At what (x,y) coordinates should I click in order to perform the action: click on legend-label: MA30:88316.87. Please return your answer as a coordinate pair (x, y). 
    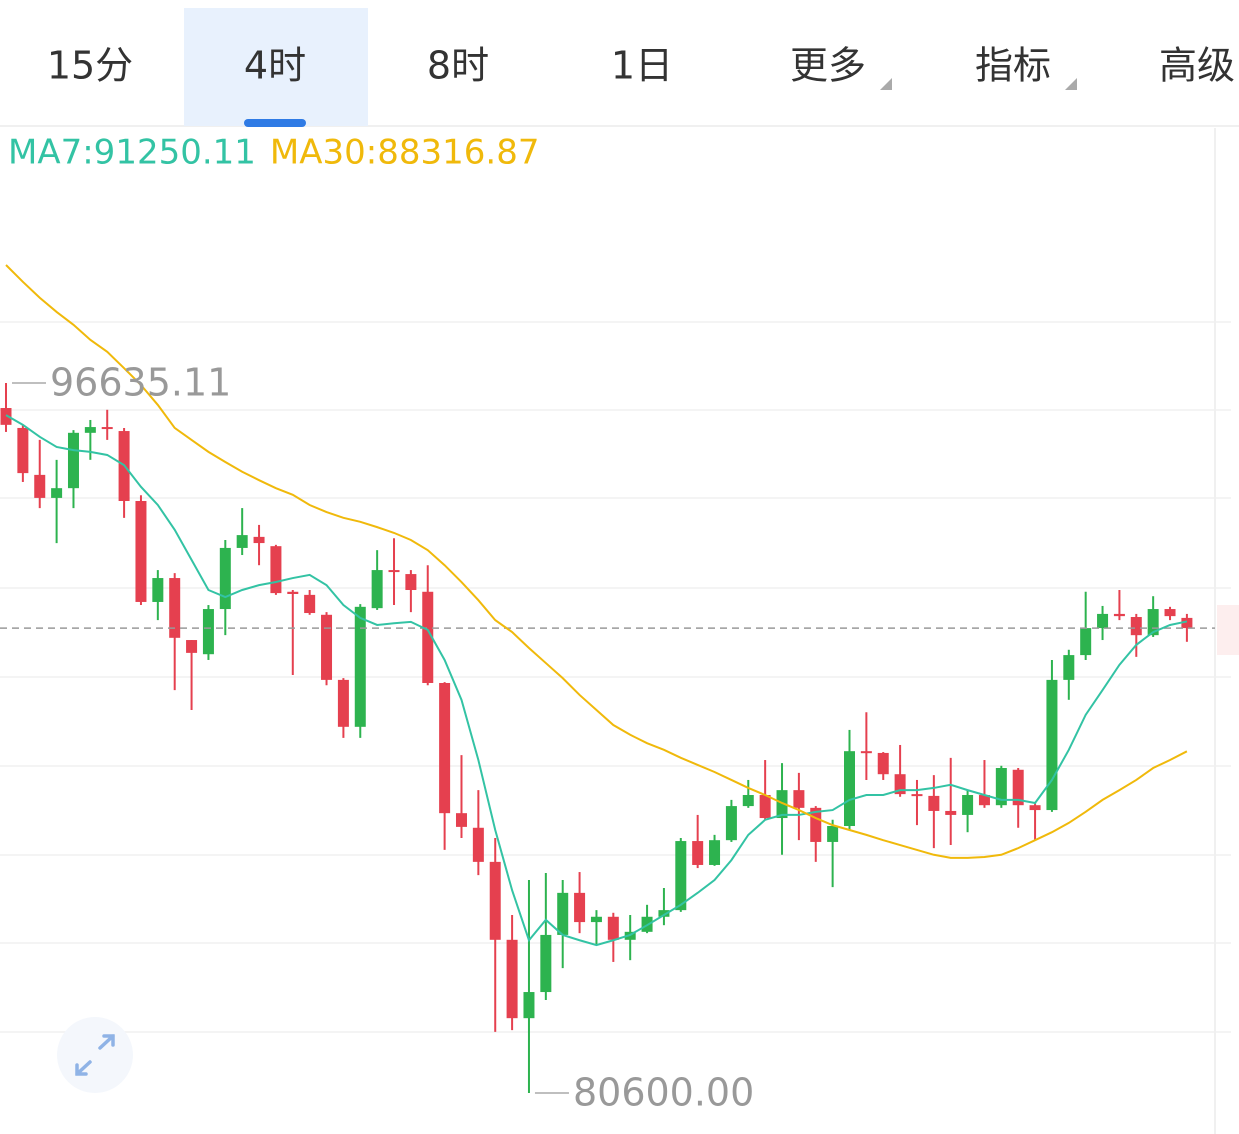
    Looking at the image, I should click on (405, 153).